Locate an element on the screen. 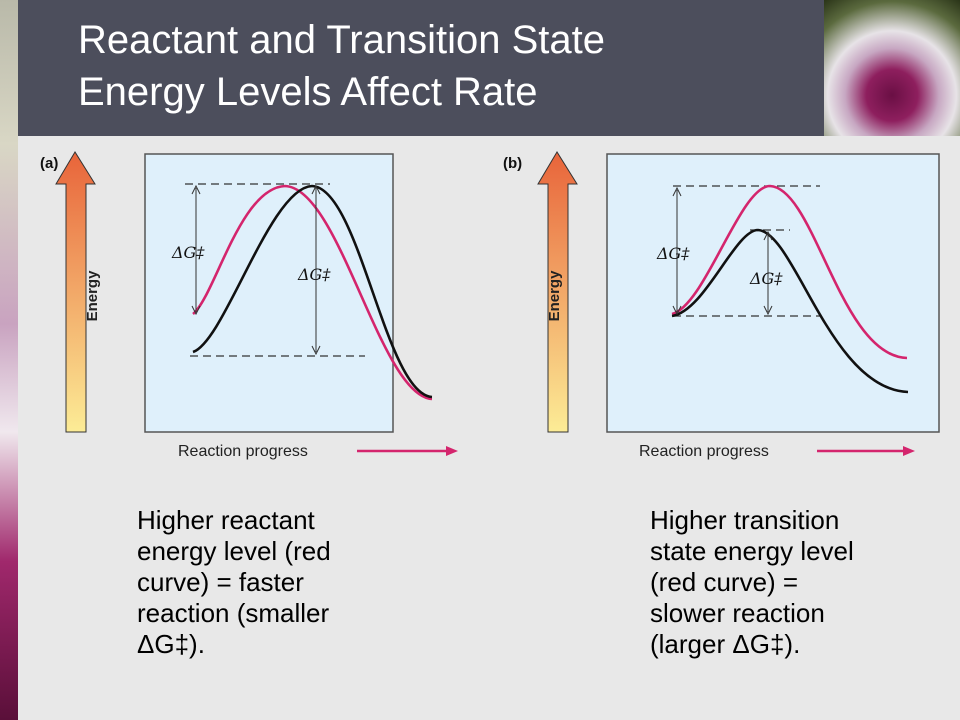 The image size is (960, 720). caption-line: curve) = faster is located at coordinates (220, 582).